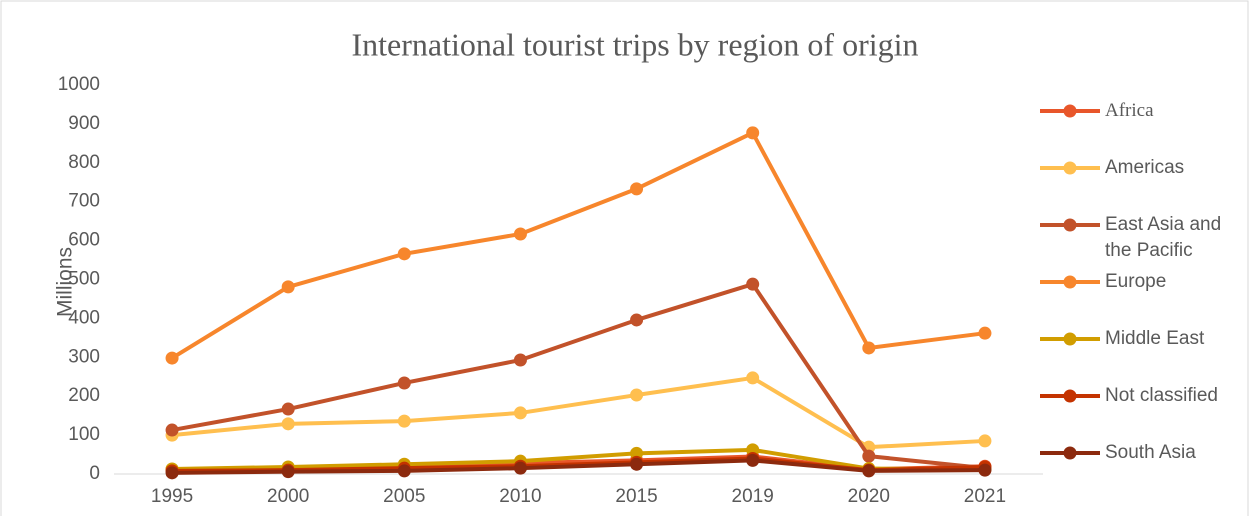 Image resolution: width=1249 pixels, height=516 pixels. What do you see at coordinates (1145, 167) in the screenshot?
I see `legend-label: Americas` at bounding box center [1145, 167].